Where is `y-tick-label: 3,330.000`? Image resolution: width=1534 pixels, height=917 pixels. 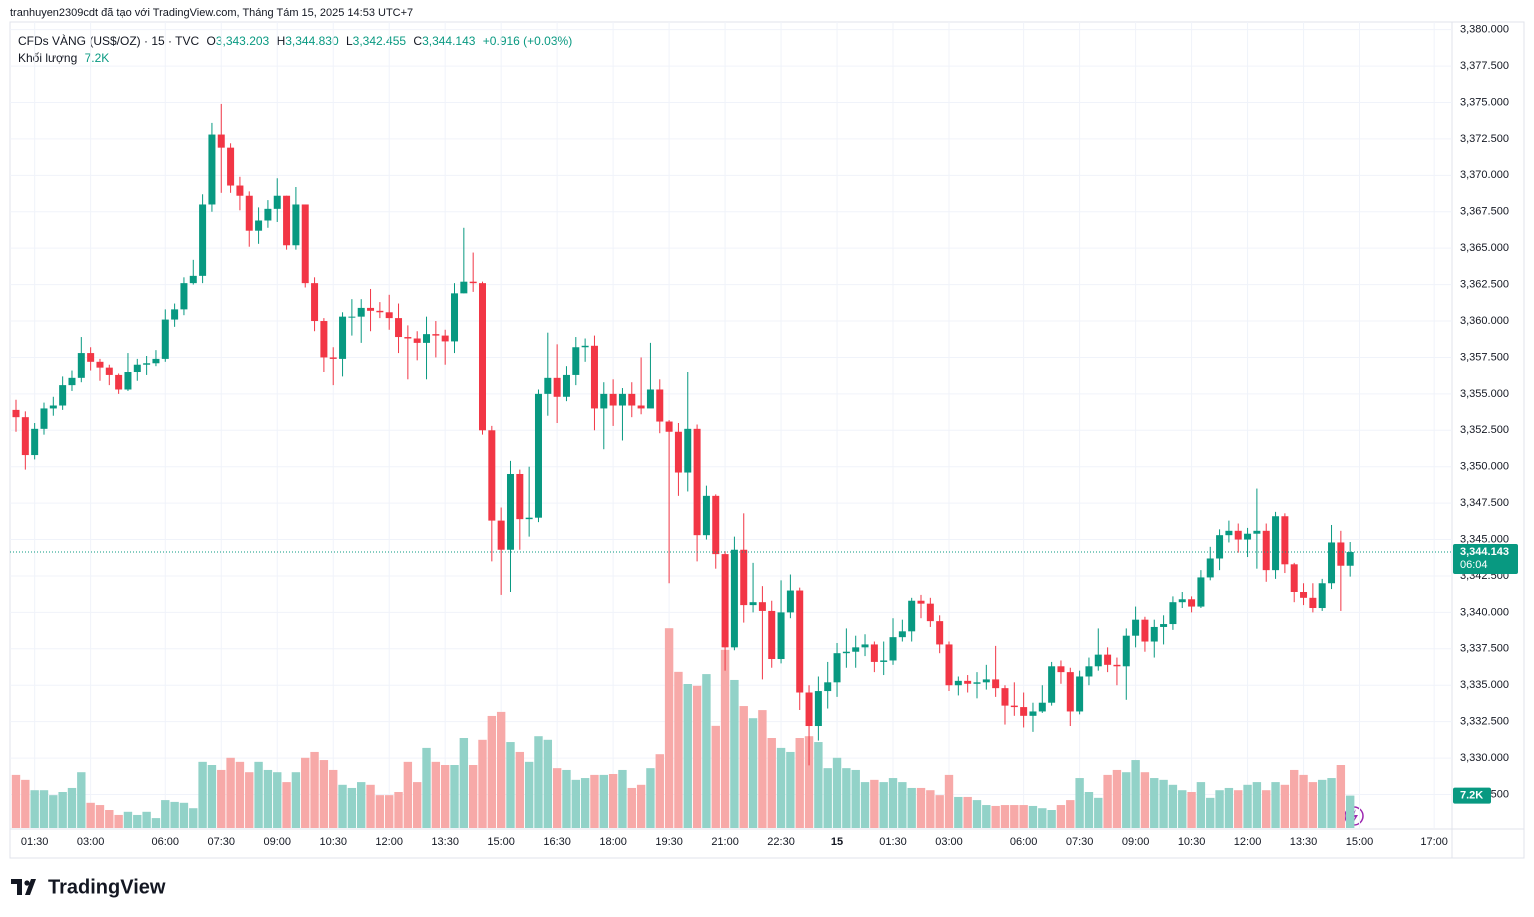
y-tick-label: 3,330.000 is located at coordinates (1484, 758).